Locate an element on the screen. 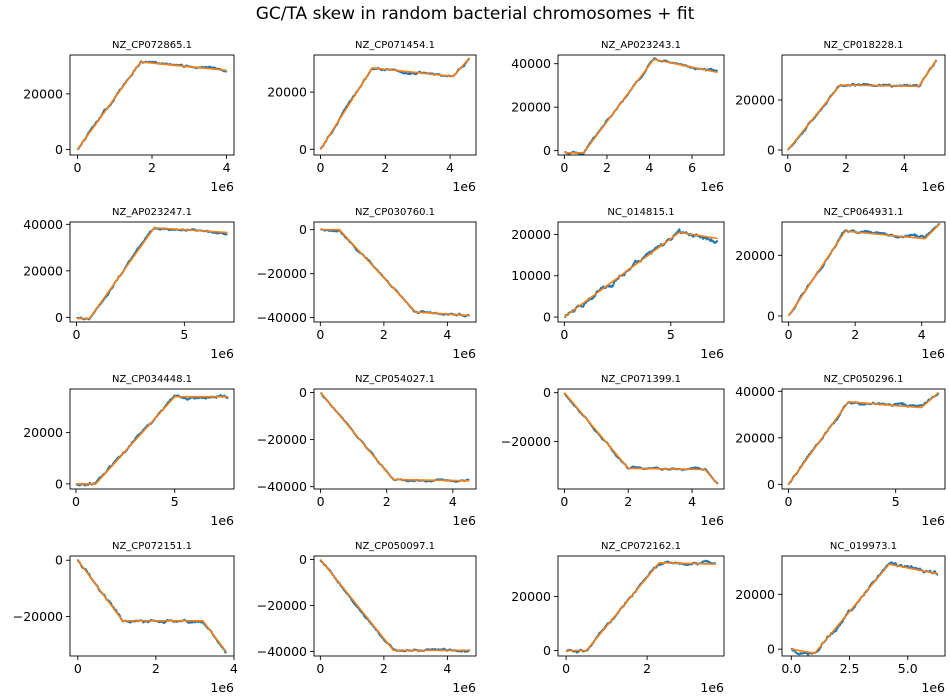 This screenshot has height=700, width=950. x-tick-label: 0.0 is located at coordinates (791, 668).